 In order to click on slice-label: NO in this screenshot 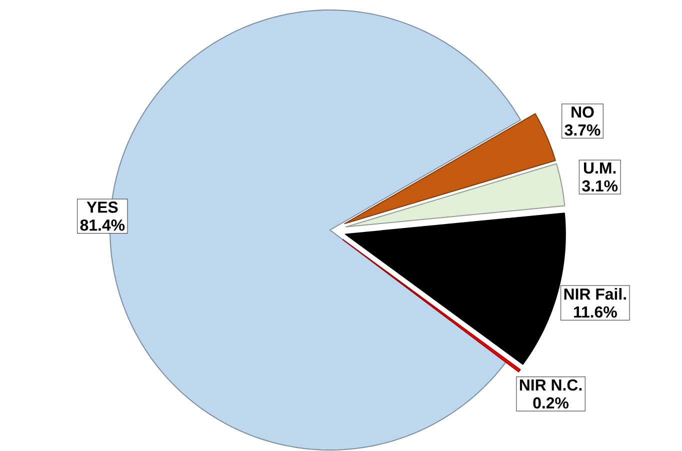, I will do `click(583, 112)`.